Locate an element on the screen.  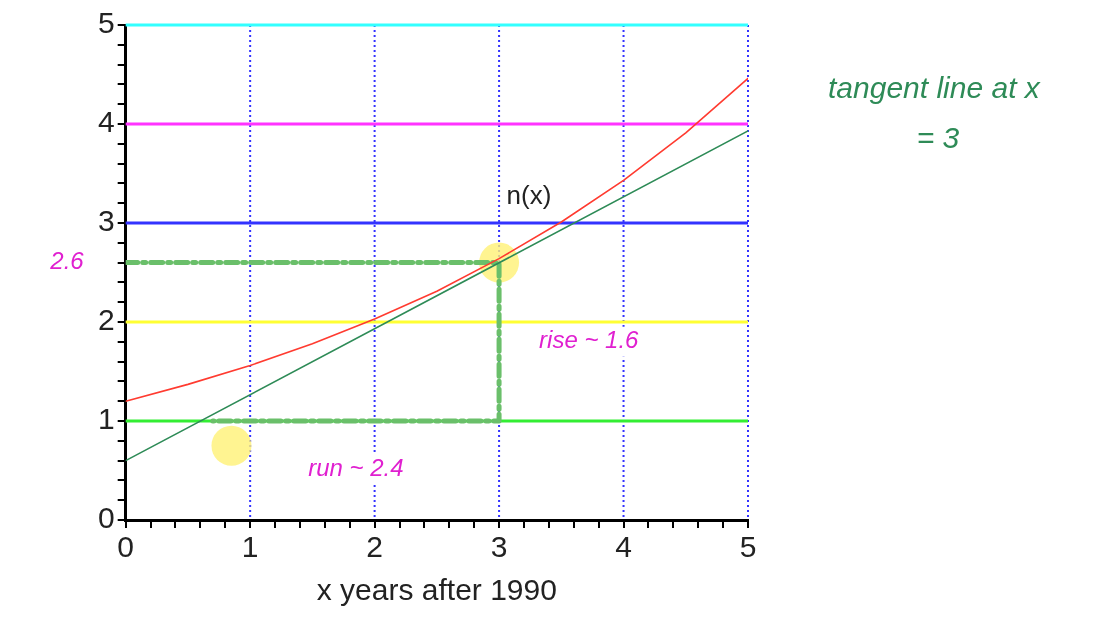
x-tick-label: 5 is located at coordinates (748, 547).